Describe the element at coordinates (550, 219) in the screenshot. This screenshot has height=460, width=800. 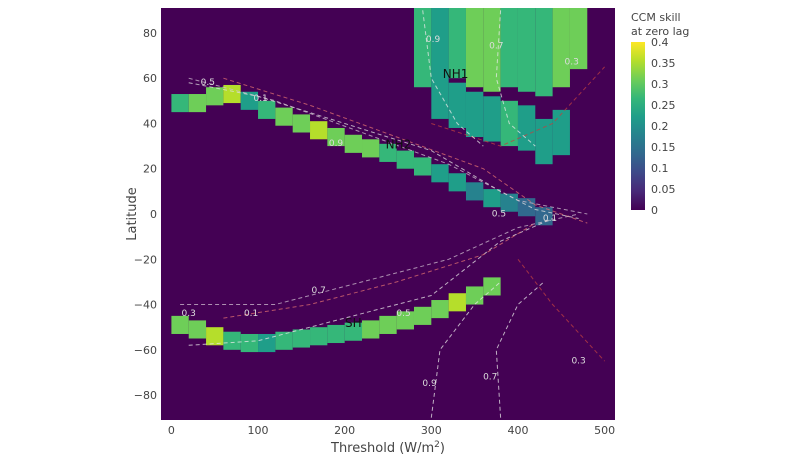
I see `contour-label-7: 0.1` at that location.